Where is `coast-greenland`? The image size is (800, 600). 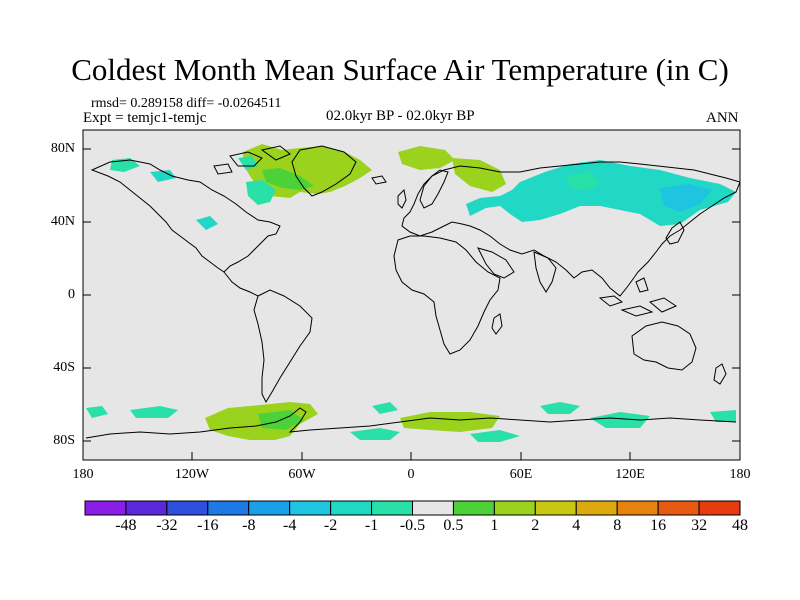 coast-greenland is located at coordinates (324, 171).